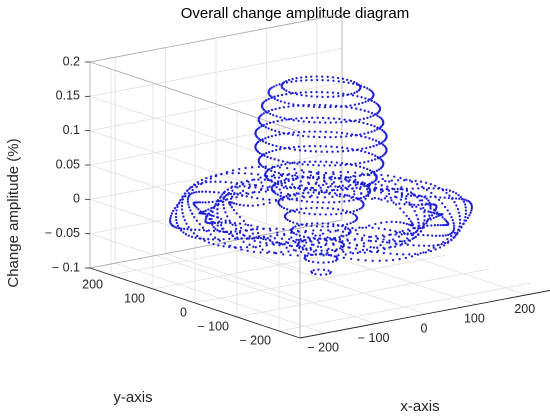  I want to click on z-axis-label: Change amplitude (%), so click(13, 212).